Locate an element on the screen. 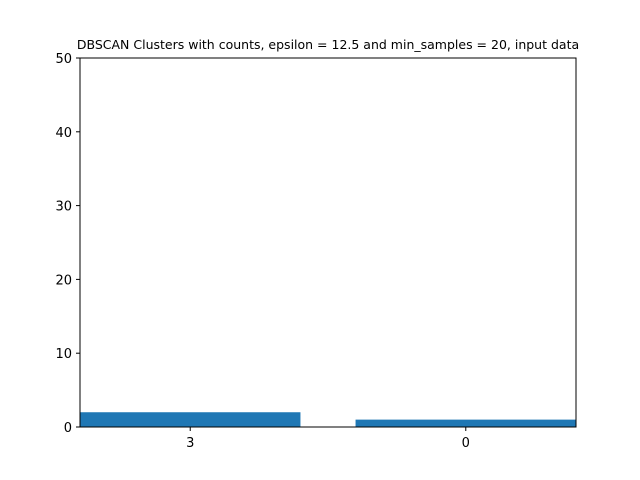 This screenshot has width=640, height=480. y-tick-label: 0 is located at coordinates (68, 428).